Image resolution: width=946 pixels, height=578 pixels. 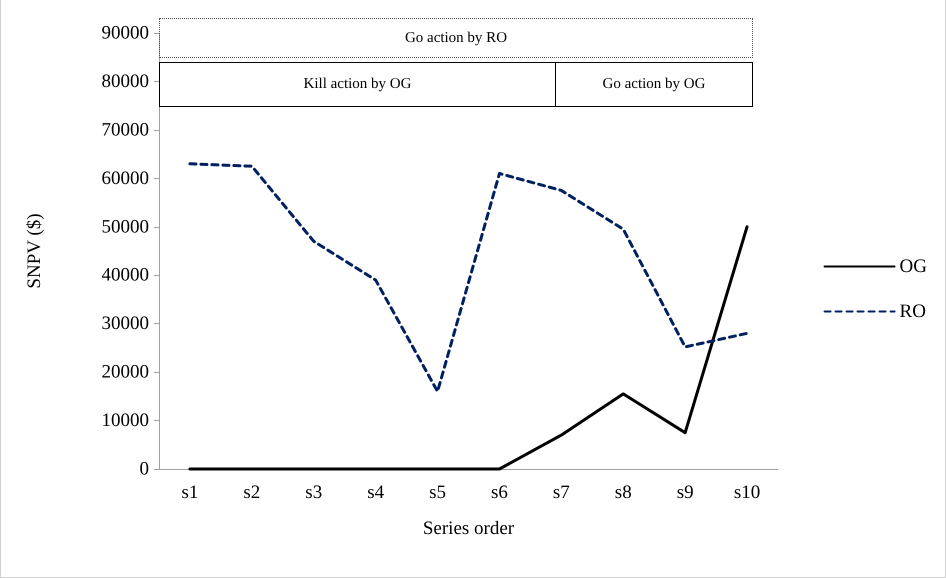 I want to click on y-tick-label: 80000, so click(x=125, y=81).